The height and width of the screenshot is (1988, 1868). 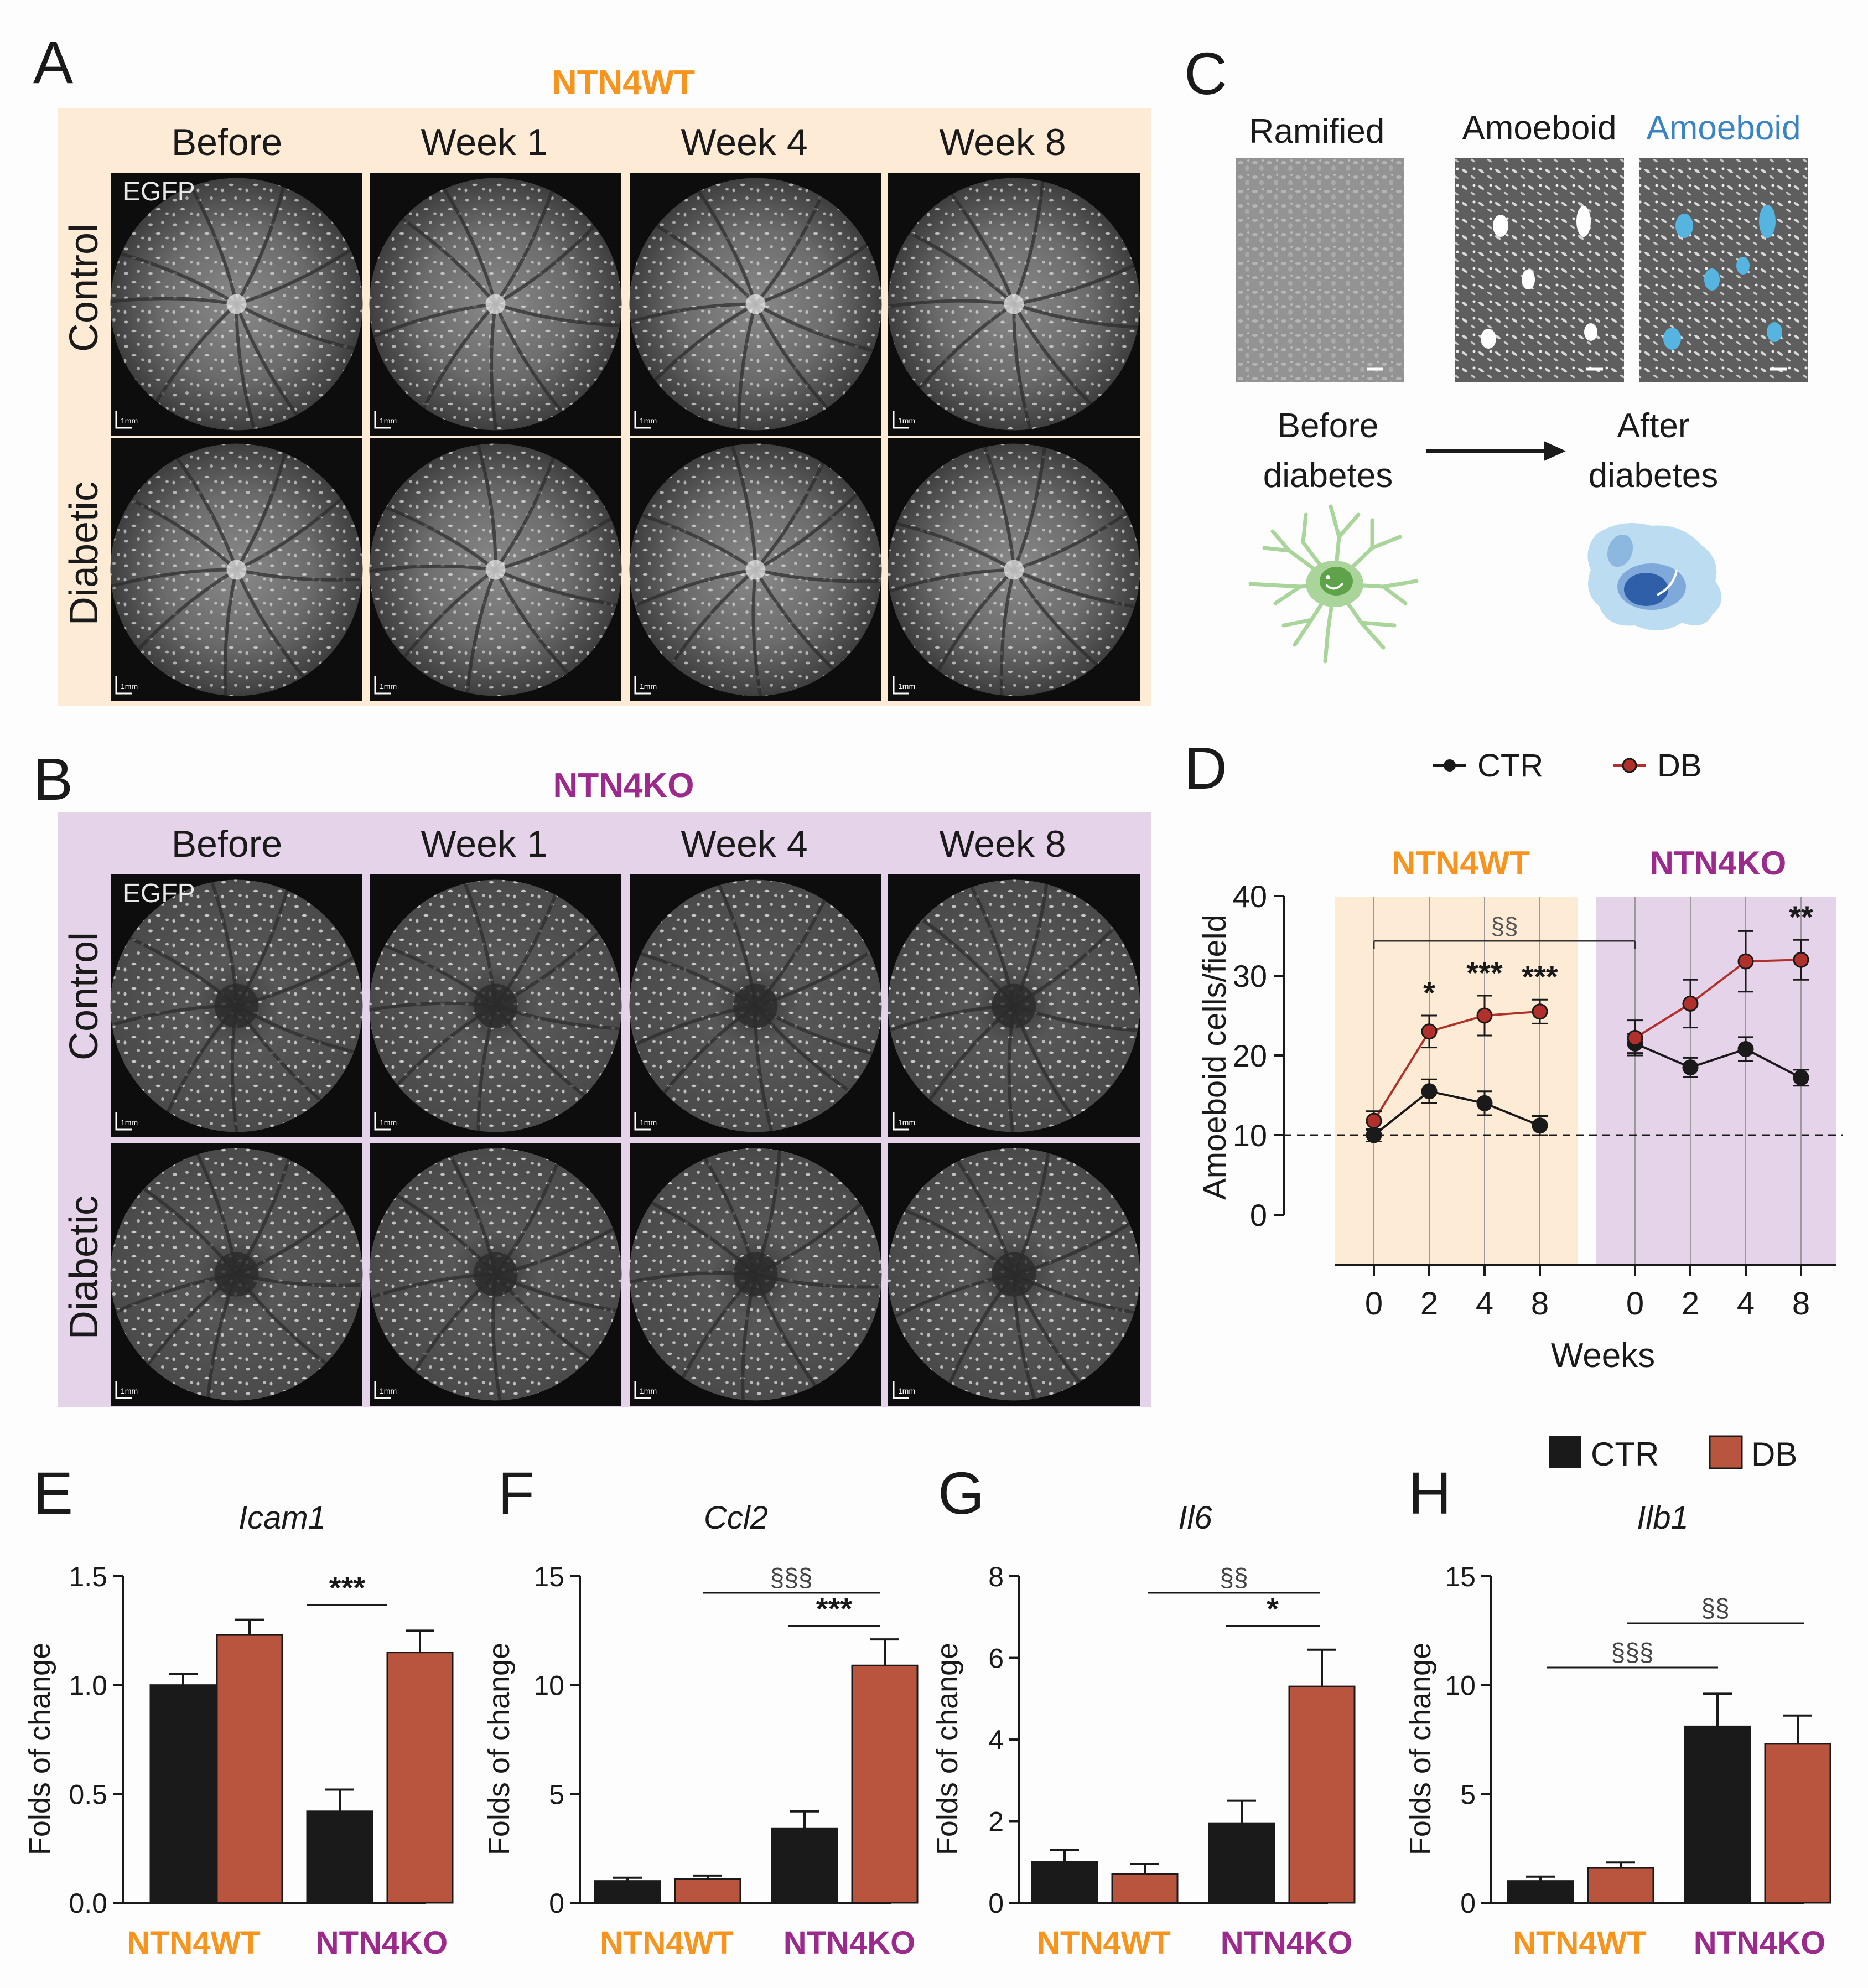 I want to click on y-tick-label: 4, so click(x=996, y=1741).